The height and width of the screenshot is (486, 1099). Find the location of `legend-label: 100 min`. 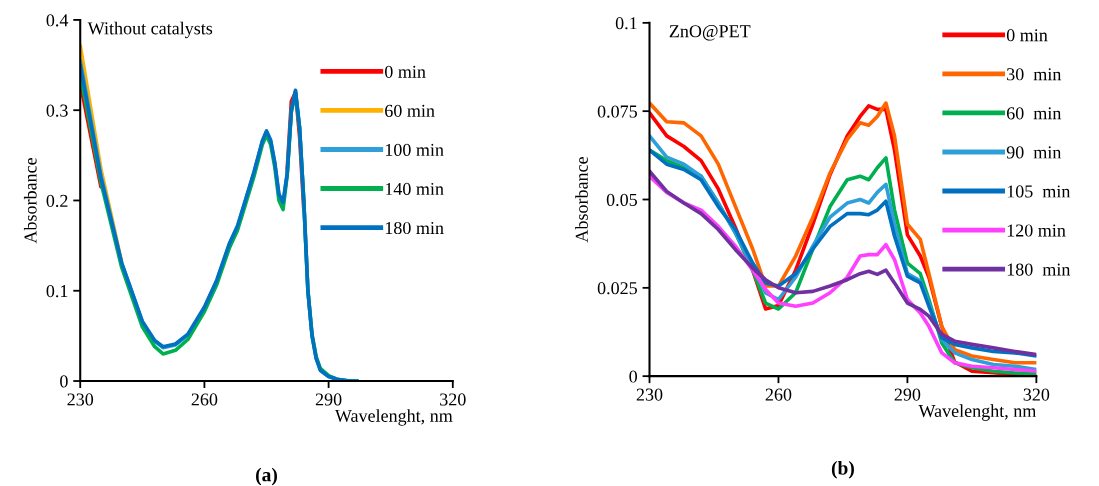

legend-label: 100 min is located at coordinates (414, 149).